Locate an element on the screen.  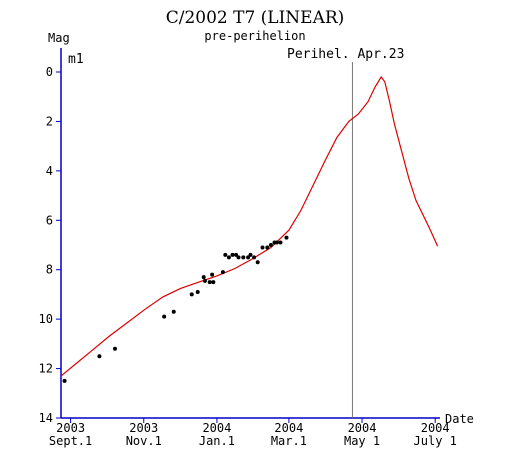
y-tick-label: 8 is located at coordinates (49, 270).